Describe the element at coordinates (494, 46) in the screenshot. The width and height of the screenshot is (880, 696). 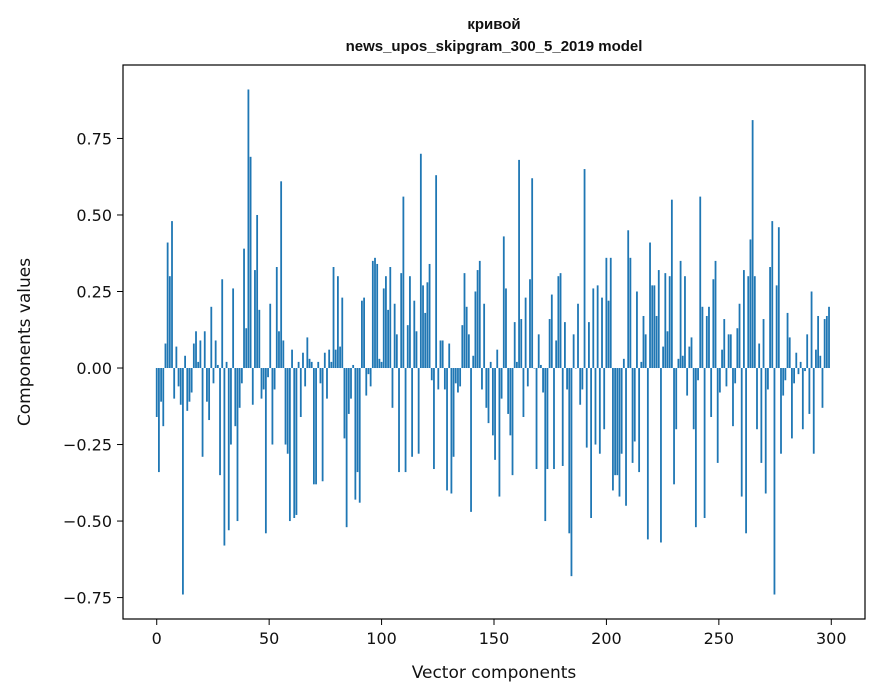
I see `chart-subtitle: news_upos_skipgram_300_5_2019 model` at that location.